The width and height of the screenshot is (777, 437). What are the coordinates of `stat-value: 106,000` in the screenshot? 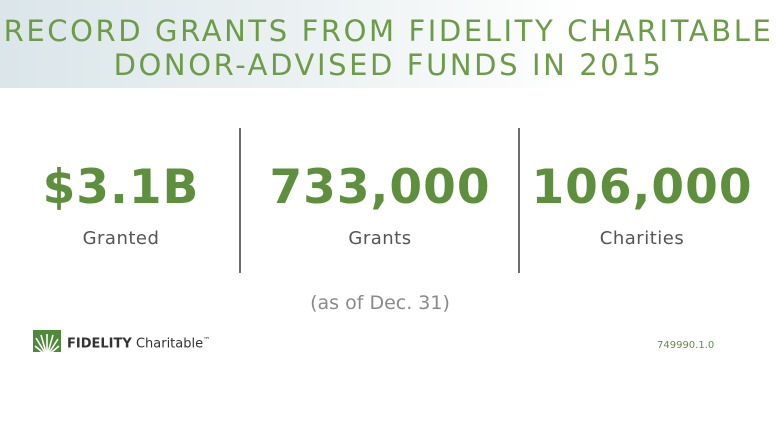 It's located at (642, 187).